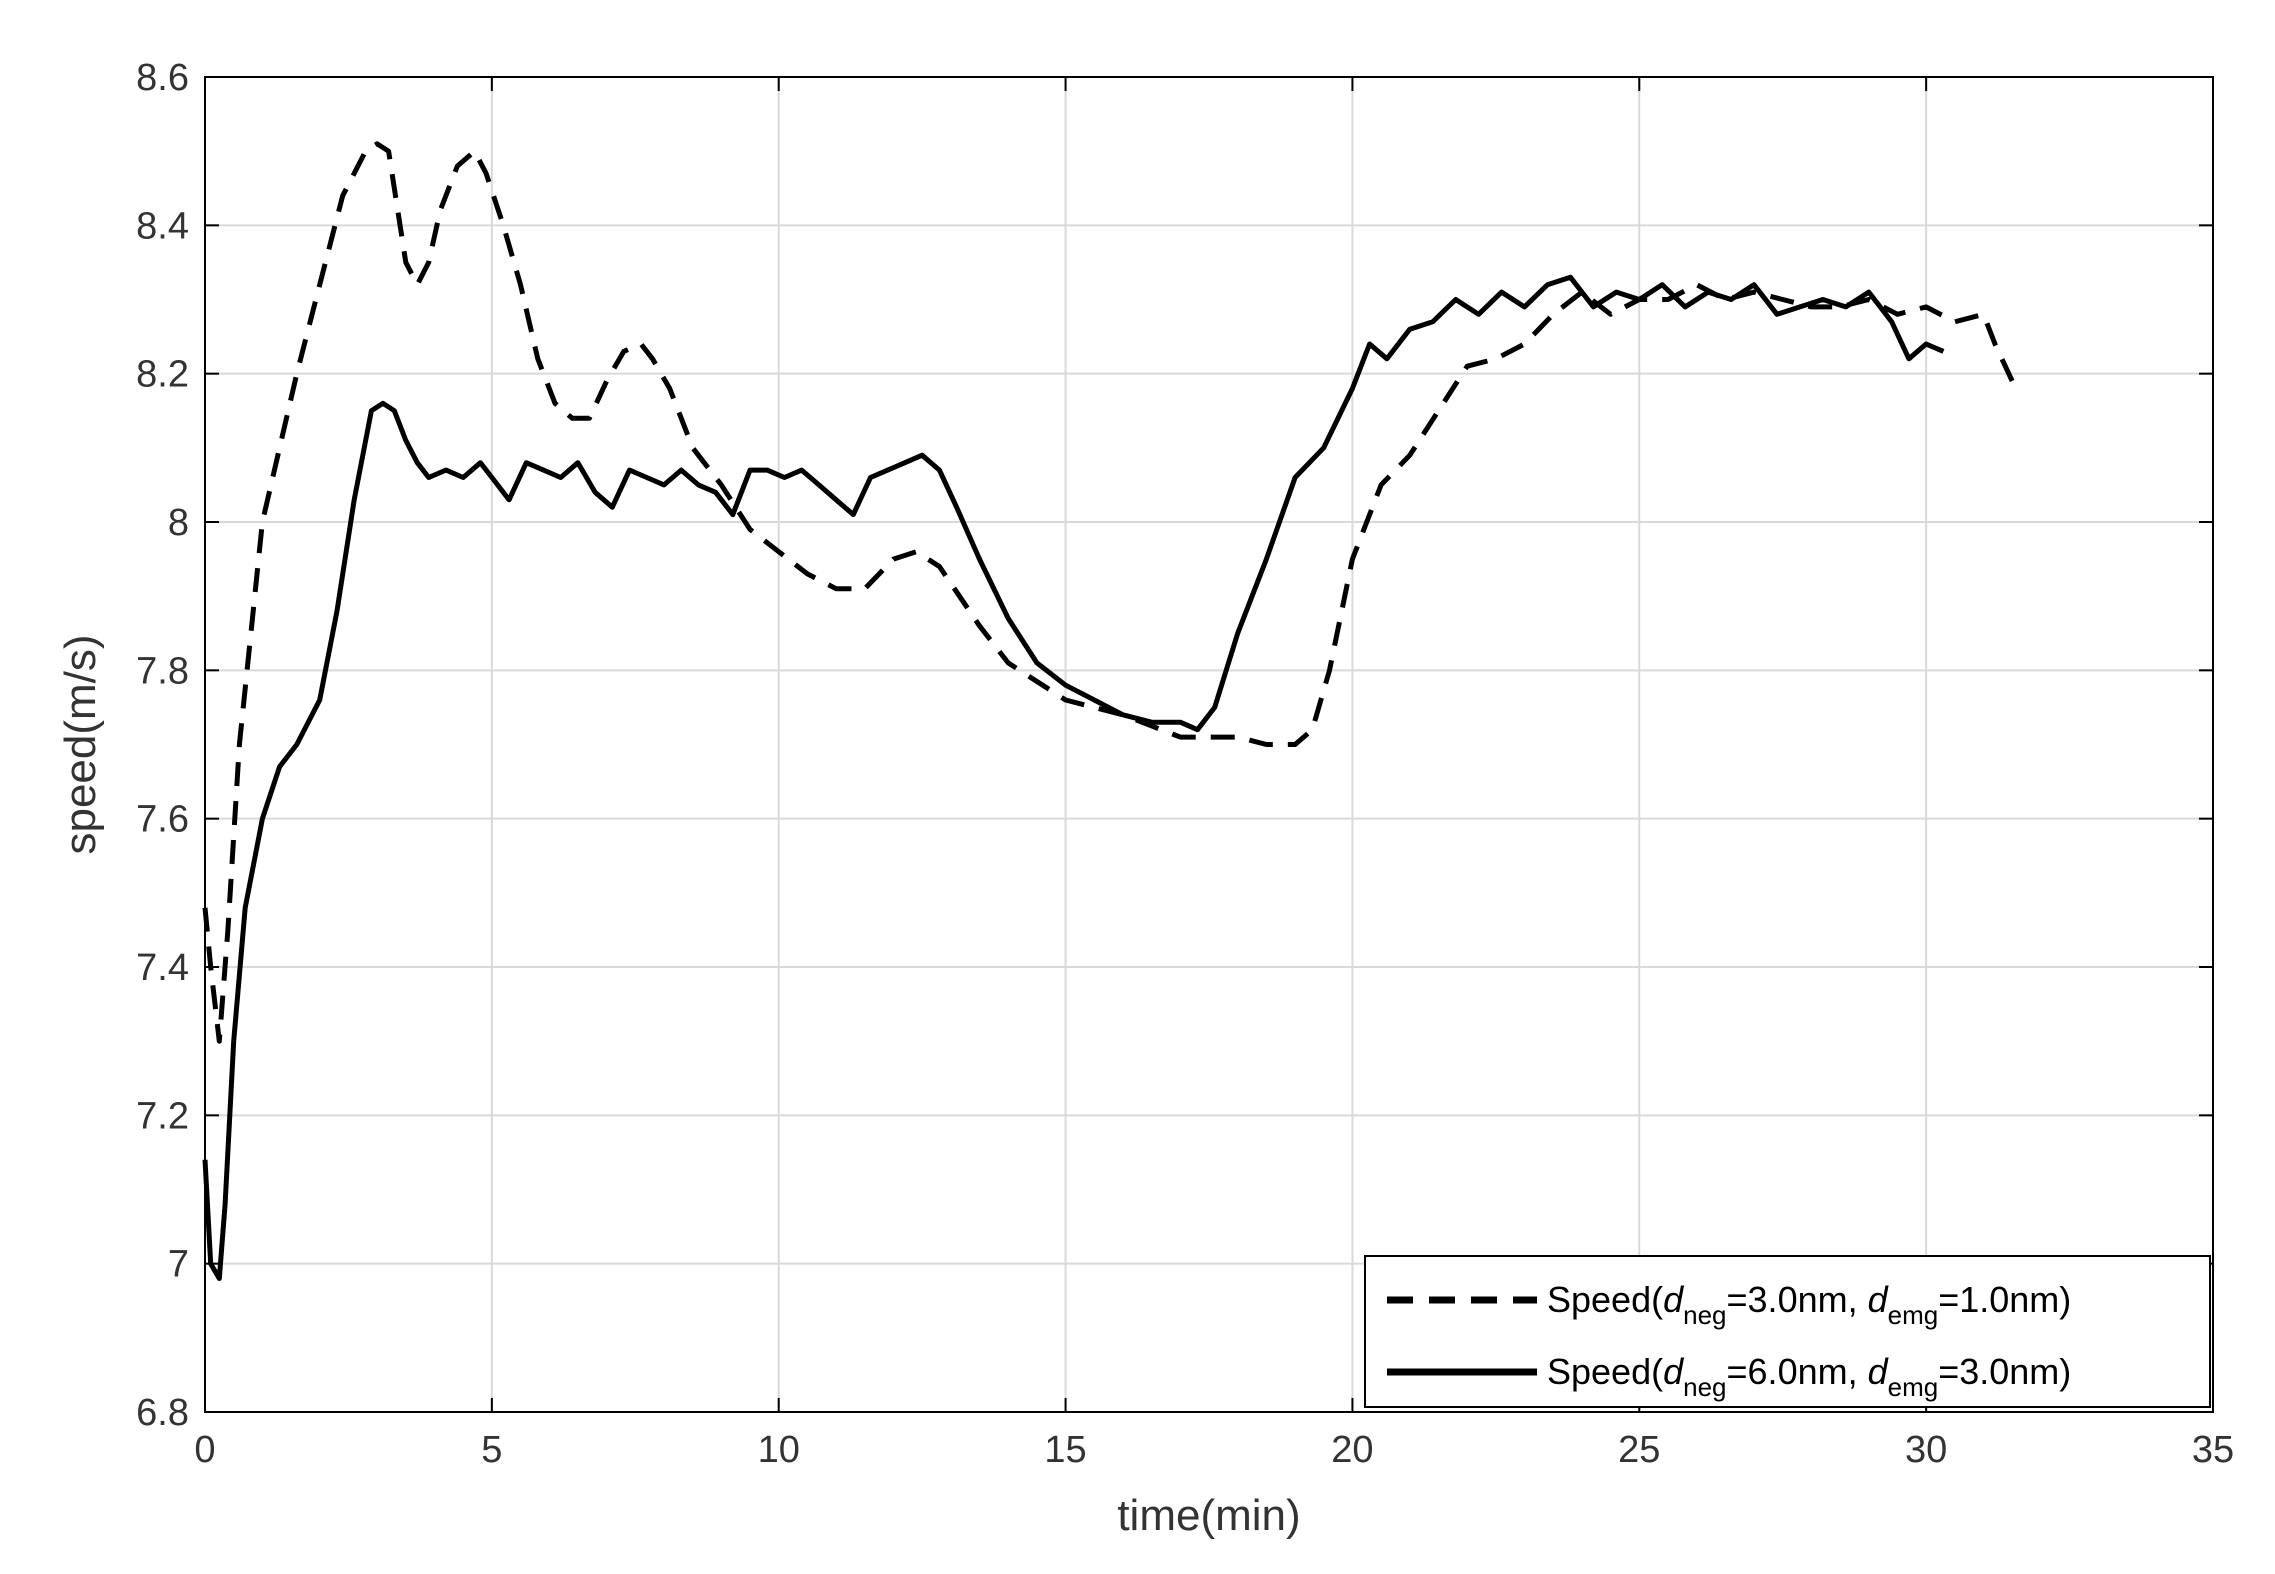 This screenshot has height=1574, width=2275. What do you see at coordinates (178, 1265) in the screenshot?
I see `y-tick-label: 7` at bounding box center [178, 1265].